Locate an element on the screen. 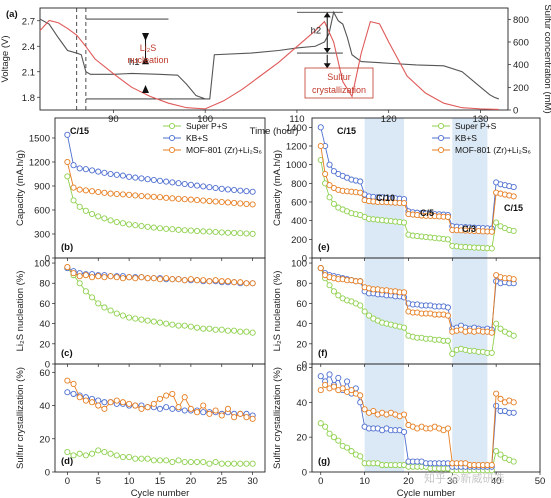 This screenshot has width=551, height=498. ytick-label-b: 300 is located at coordinates (42, 235).